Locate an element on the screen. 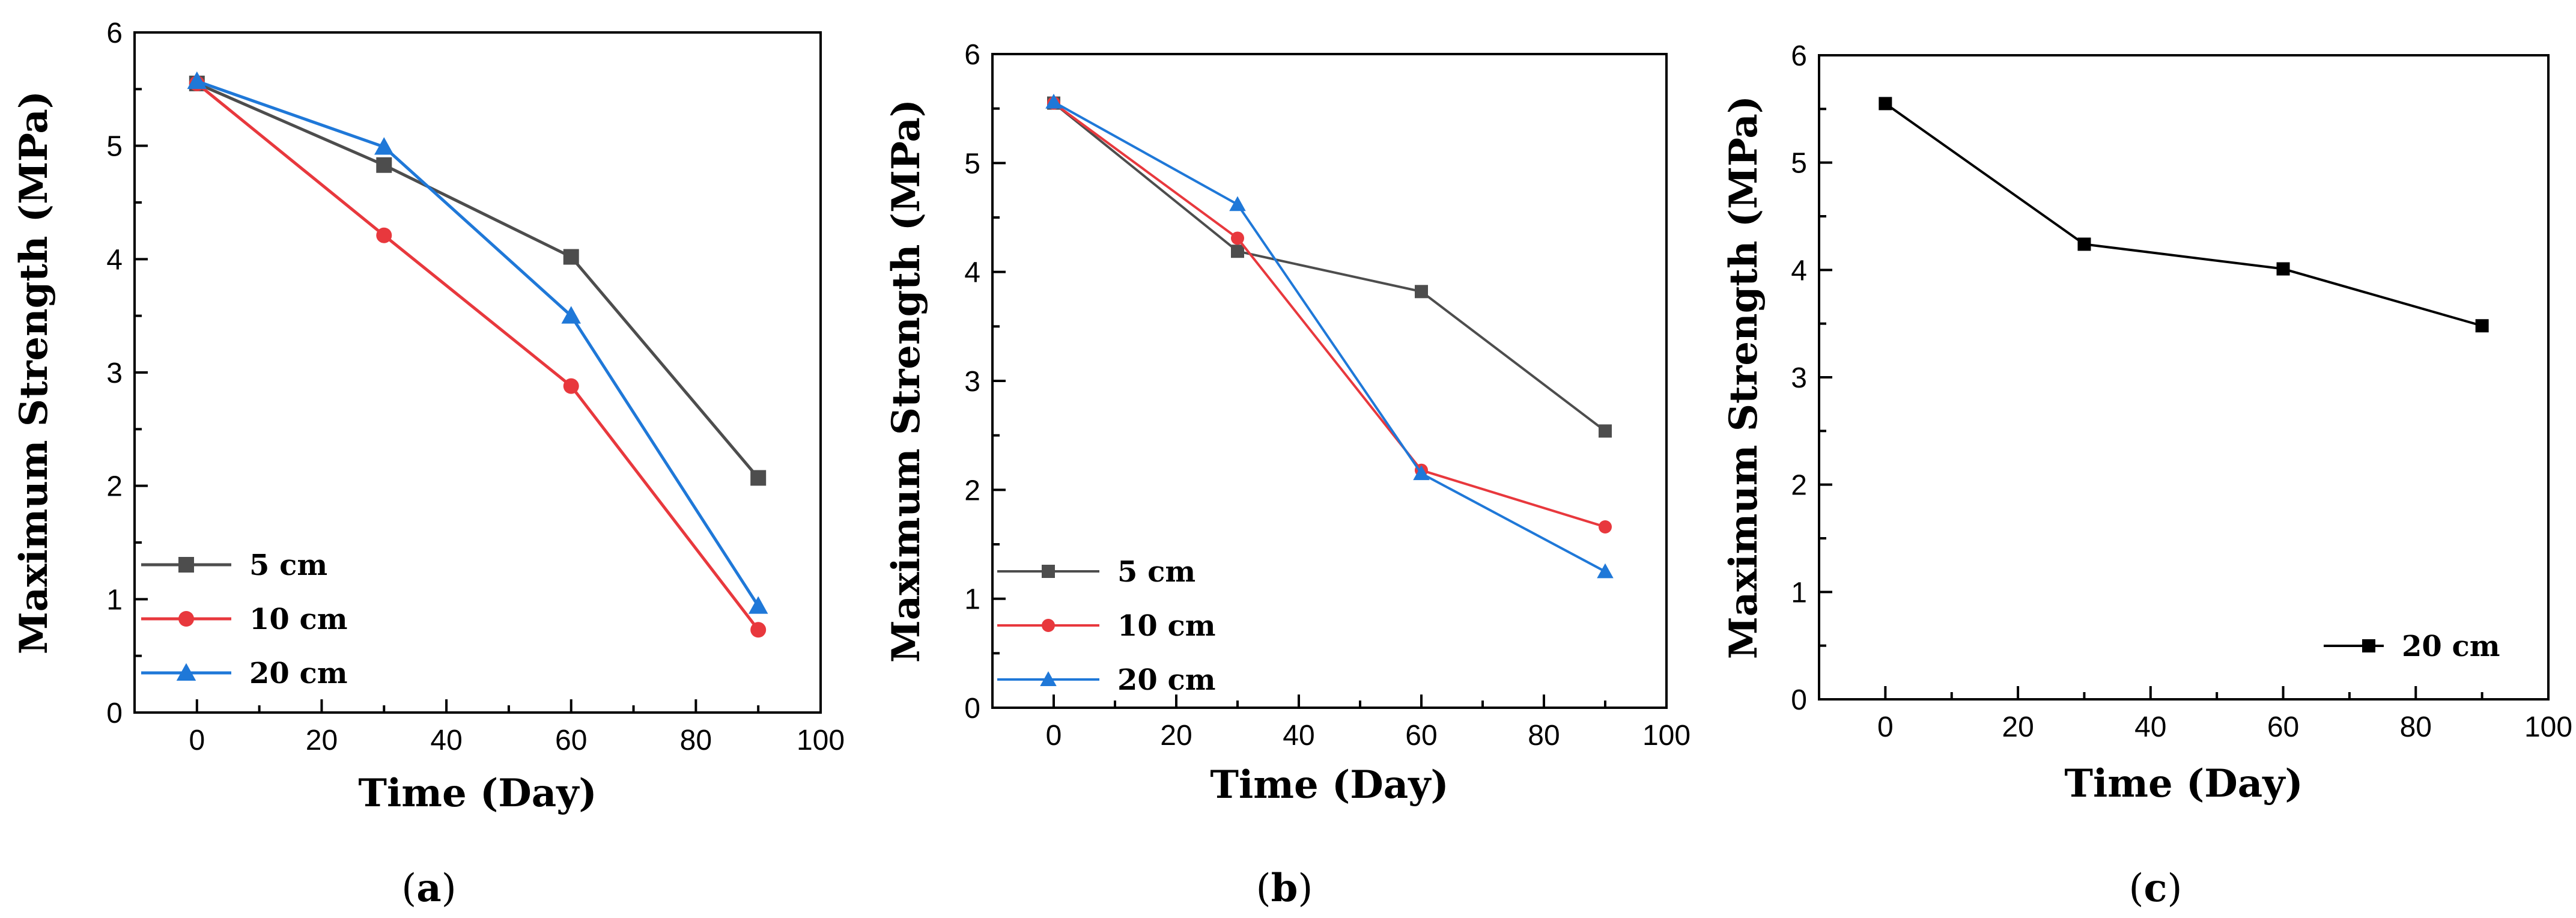  series-10-cm is located at coordinates (1330, 314).